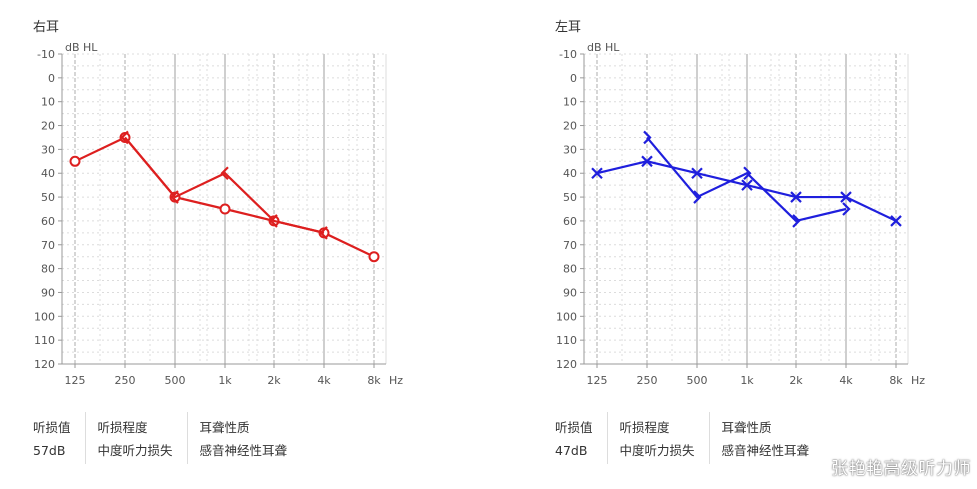 The width and height of the screenshot is (977, 489). What do you see at coordinates (48, 269) in the screenshot?
I see `y-tick-label: 80` at bounding box center [48, 269].